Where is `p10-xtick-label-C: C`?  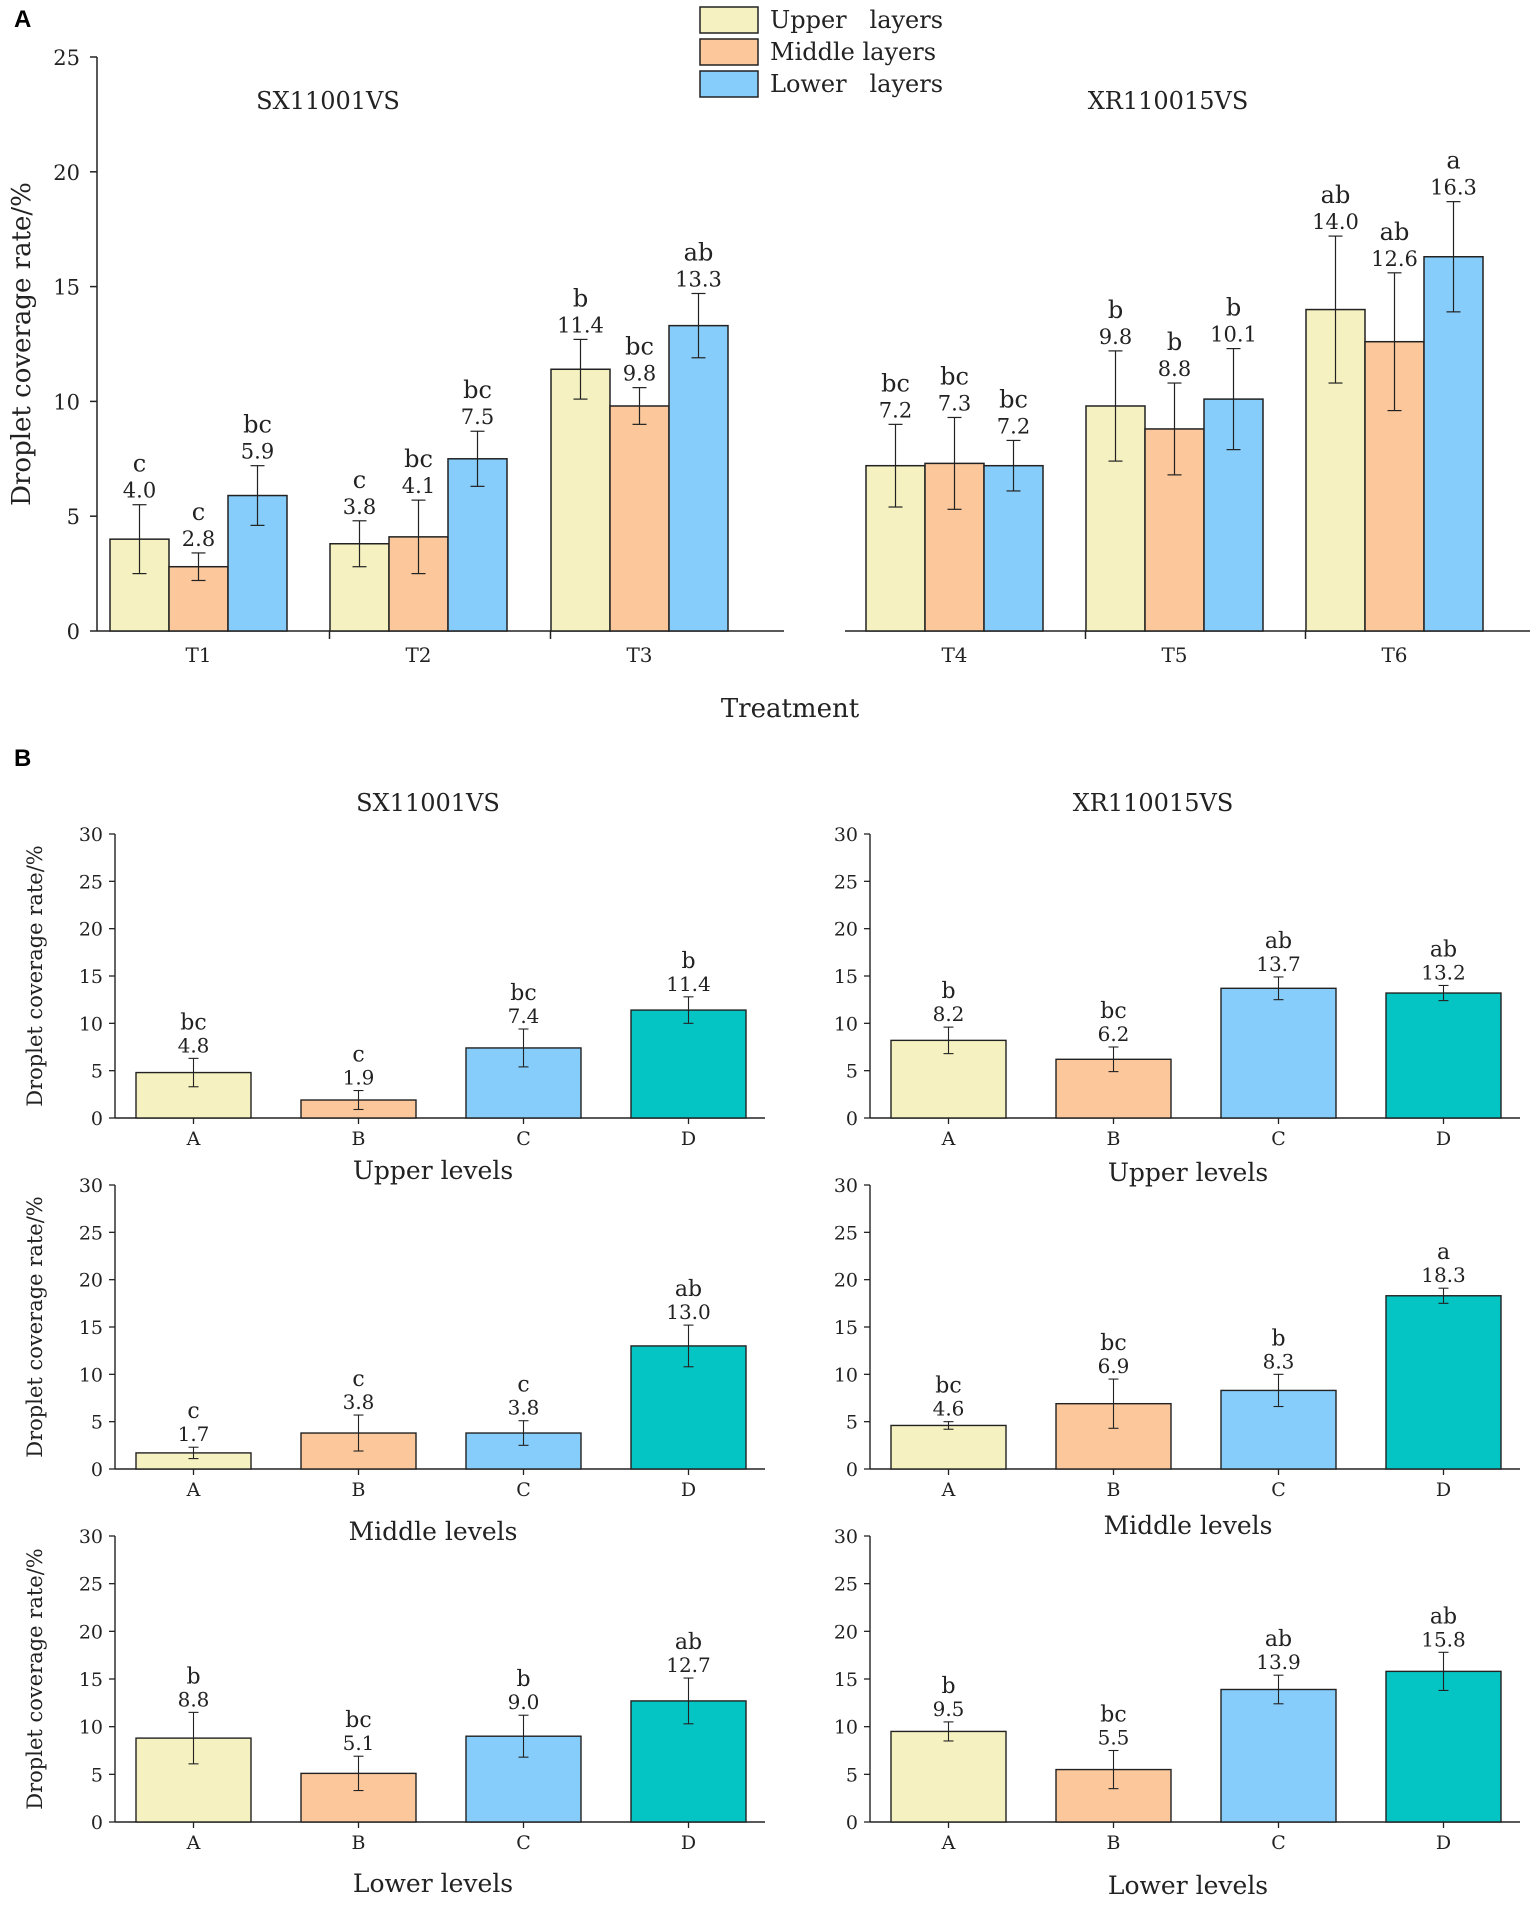
p10-xtick-label-C: C is located at coordinates (523, 1490).